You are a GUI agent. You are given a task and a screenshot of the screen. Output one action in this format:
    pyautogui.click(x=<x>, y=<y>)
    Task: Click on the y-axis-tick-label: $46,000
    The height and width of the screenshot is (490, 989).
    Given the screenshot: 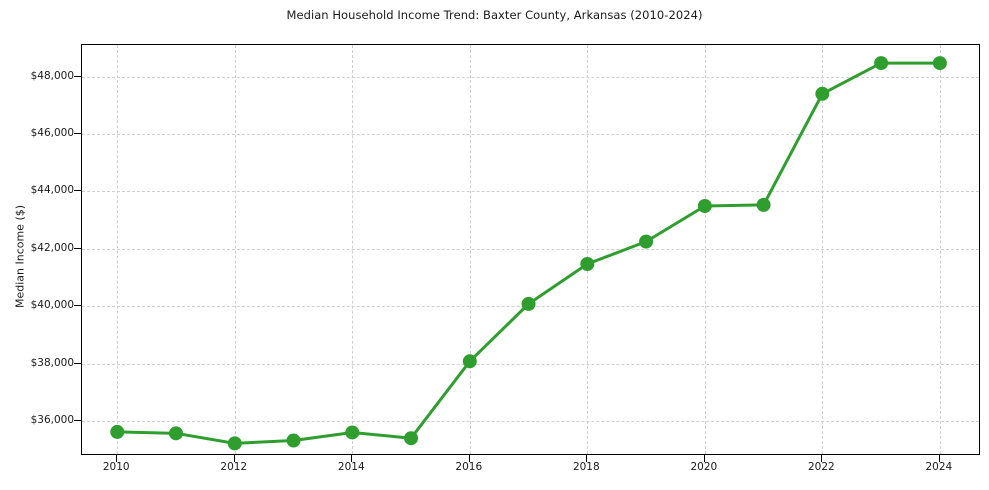 What is the action you would take?
    pyautogui.click(x=52, y=132)
    